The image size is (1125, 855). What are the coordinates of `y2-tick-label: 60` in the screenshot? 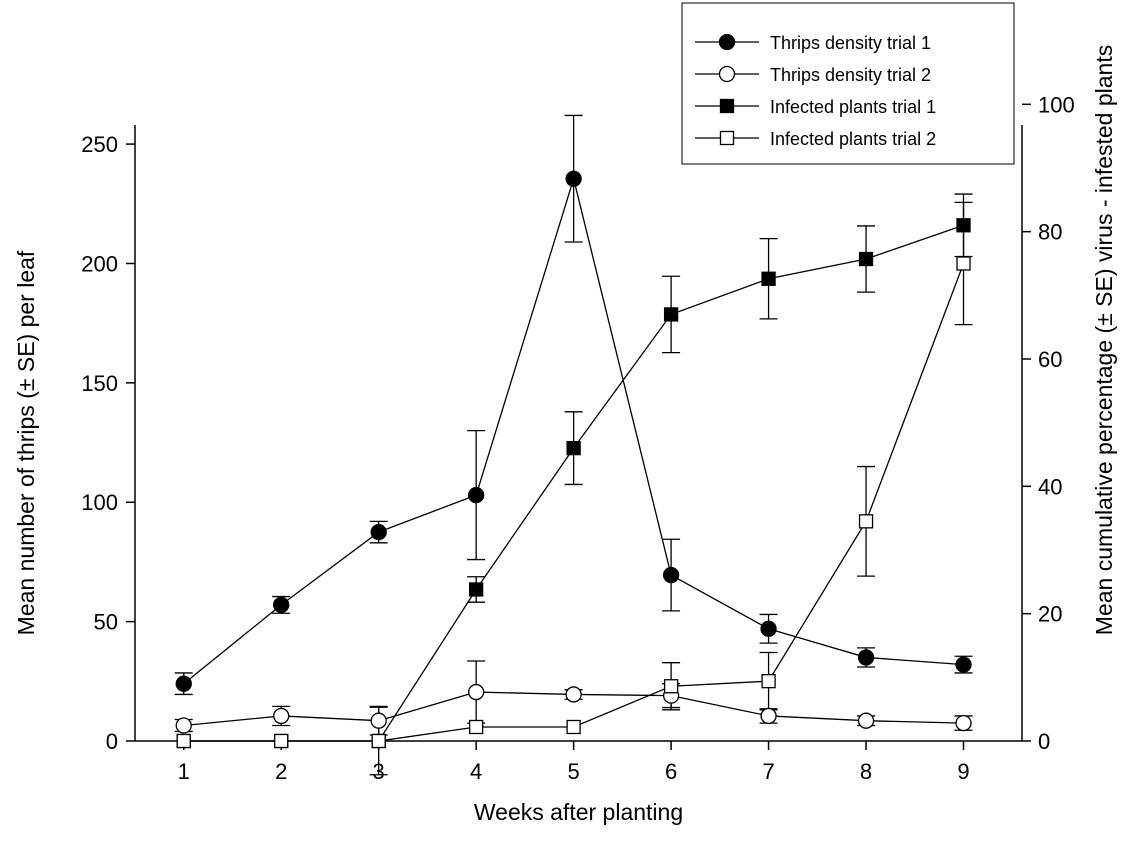 It's located at (1050, 359).